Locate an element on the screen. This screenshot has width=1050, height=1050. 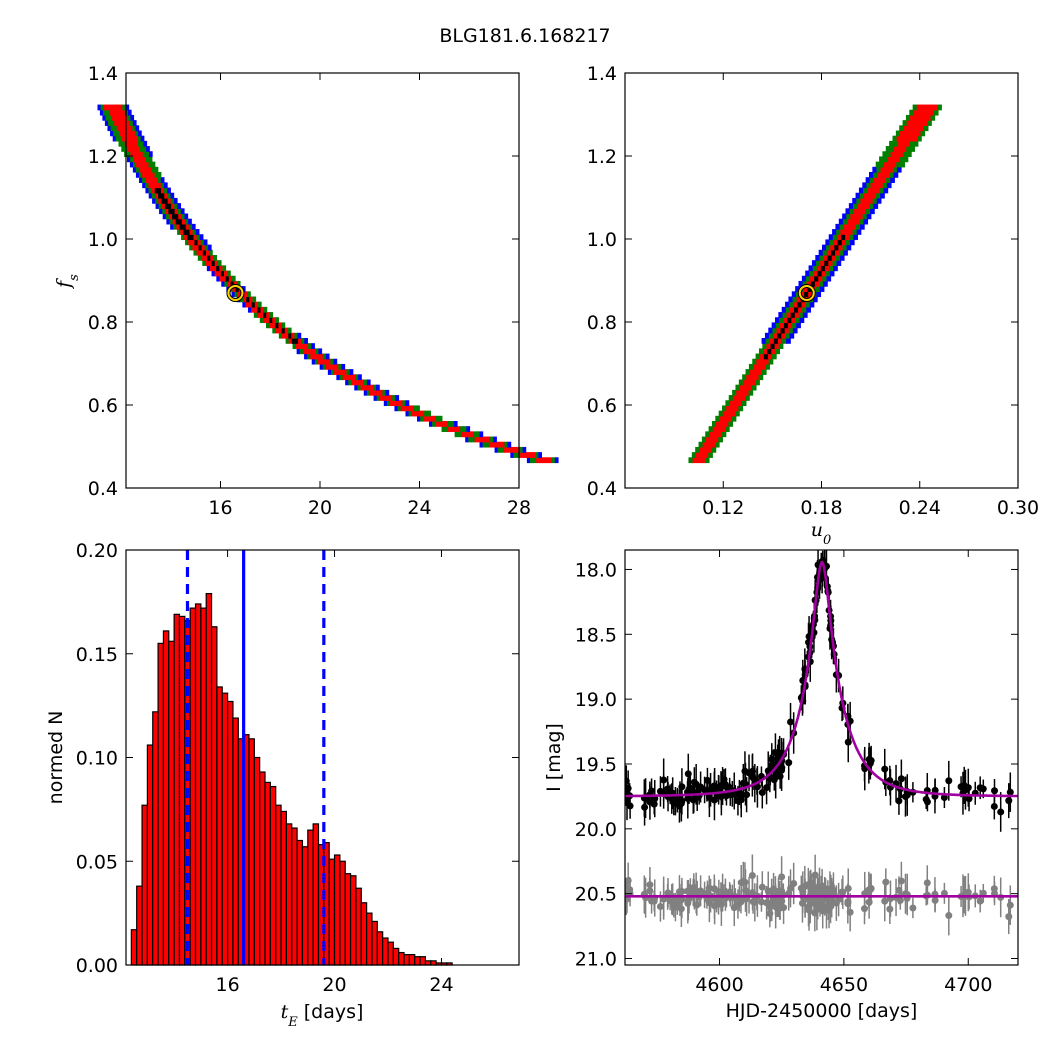
y-tick-label: 21.0 is located at coordinates (596, 960).